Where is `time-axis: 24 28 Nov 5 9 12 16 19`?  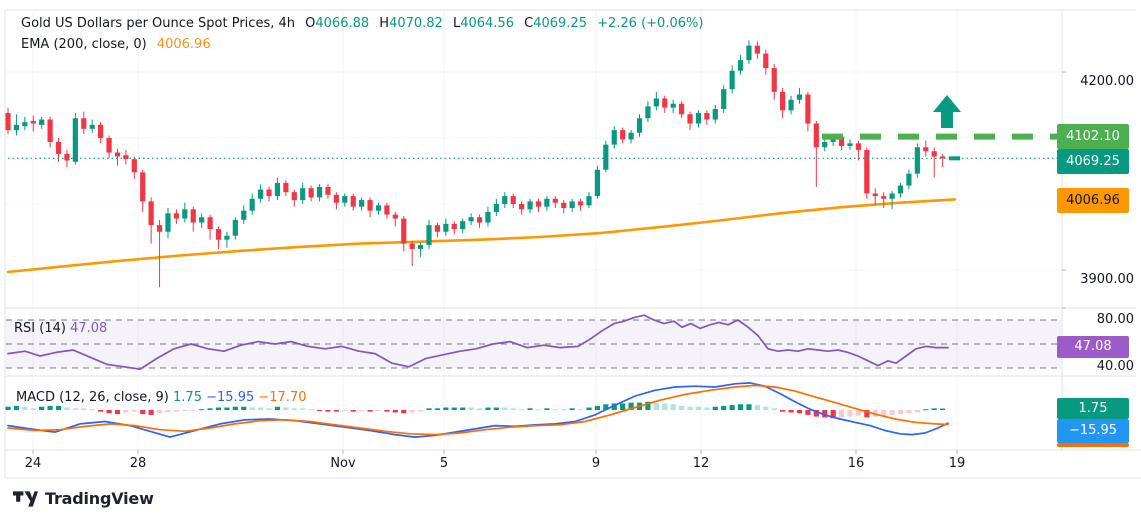 time-axis: 24 28 Nov 5 9 12 16 19 is located at coordinates (570, 464).